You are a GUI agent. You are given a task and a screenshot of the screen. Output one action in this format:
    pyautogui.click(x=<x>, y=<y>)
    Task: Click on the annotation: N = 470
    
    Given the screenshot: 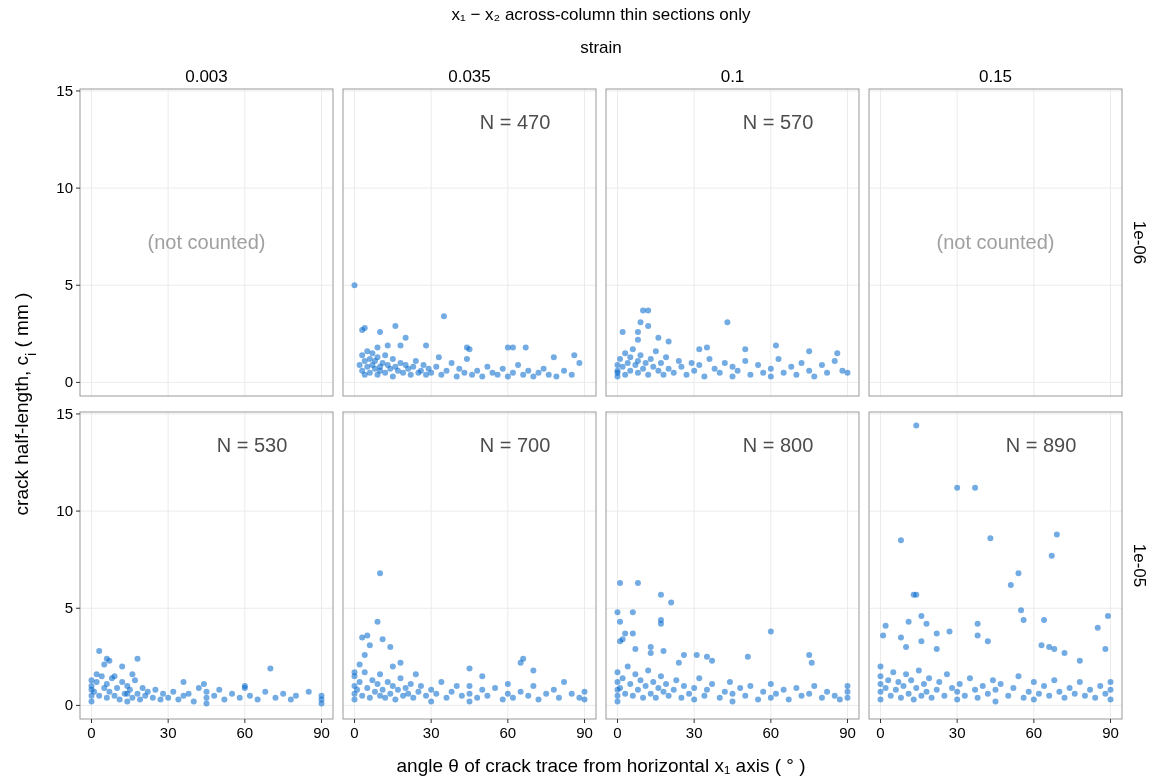 What is the action you would take?
    pyautogui.click(x=515, y=122)
    